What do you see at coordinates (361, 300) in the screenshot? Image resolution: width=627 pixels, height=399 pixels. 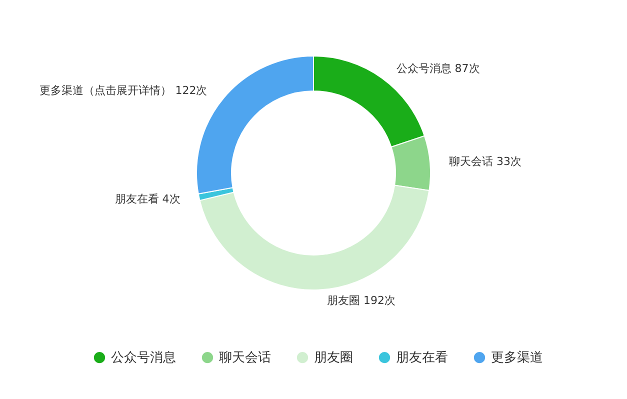 I see `data-label: 朋友圈 192次` at bounding box center [361, 300].